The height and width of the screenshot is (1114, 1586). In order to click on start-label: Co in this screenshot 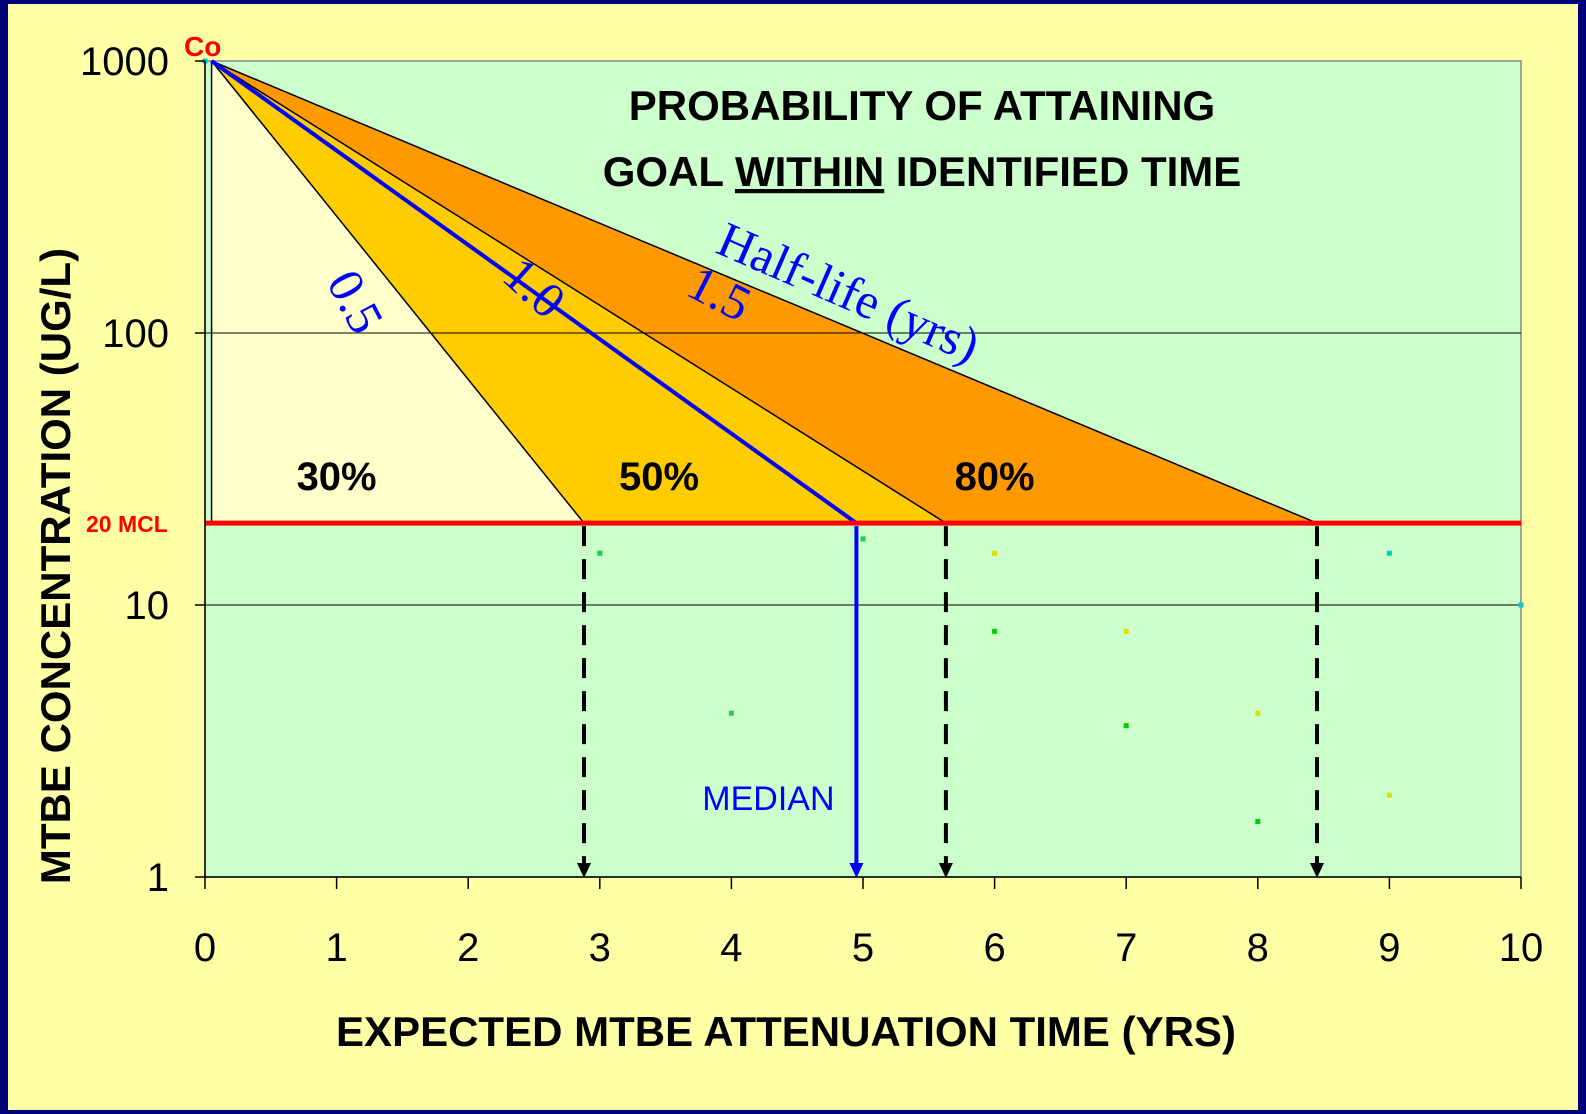, I will do `click(202, 46)`.